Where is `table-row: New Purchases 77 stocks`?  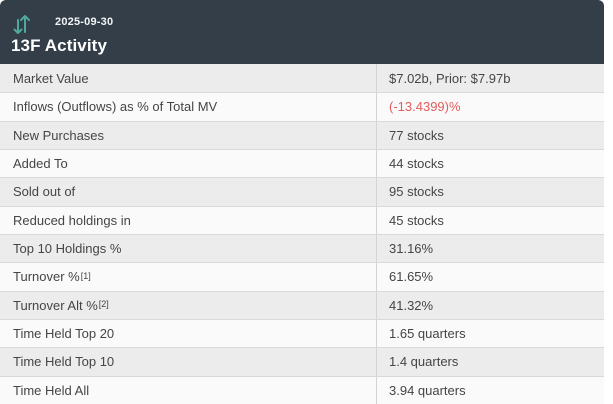 table-row: New Purchases 77 stocks is located at coordinates (302, 134).